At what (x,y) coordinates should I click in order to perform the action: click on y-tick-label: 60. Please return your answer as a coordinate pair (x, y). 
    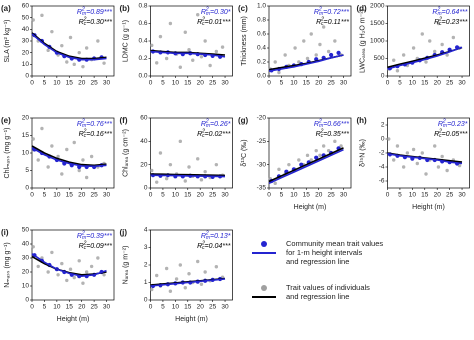
    Looking at the image, I should click on (26, 6).